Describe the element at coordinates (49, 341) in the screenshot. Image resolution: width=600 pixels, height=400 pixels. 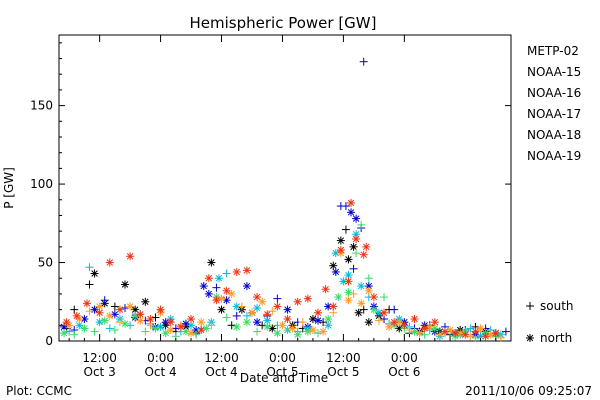
I see `y-tick-label: 0` at that location.